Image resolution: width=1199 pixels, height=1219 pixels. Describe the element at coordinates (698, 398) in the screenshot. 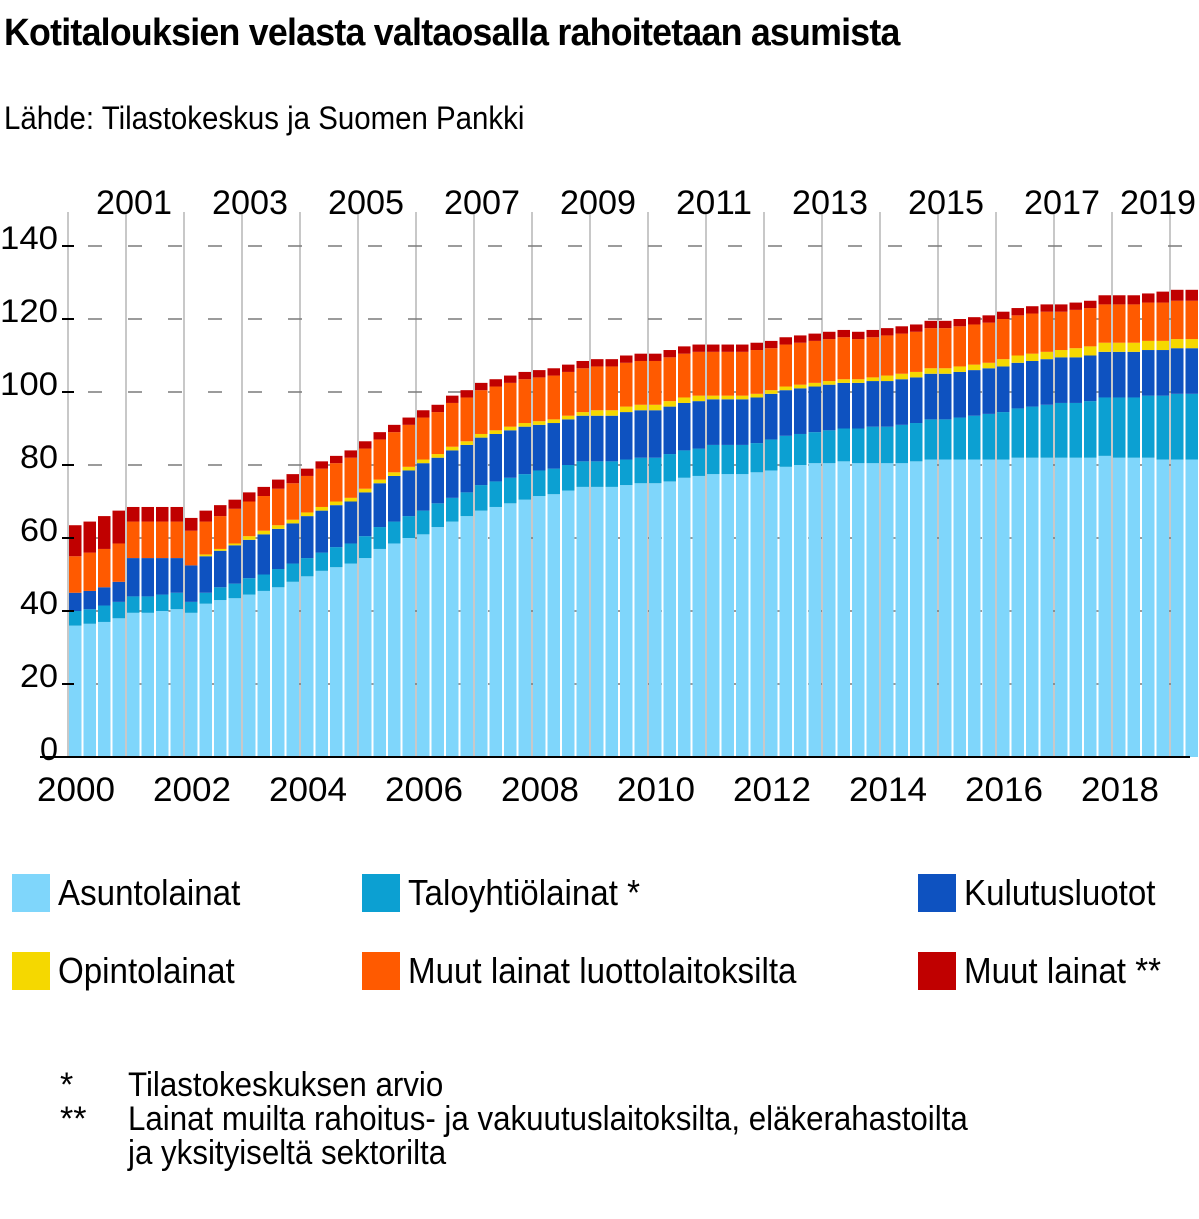

I see `bar-segment-s3-q43` at that location.